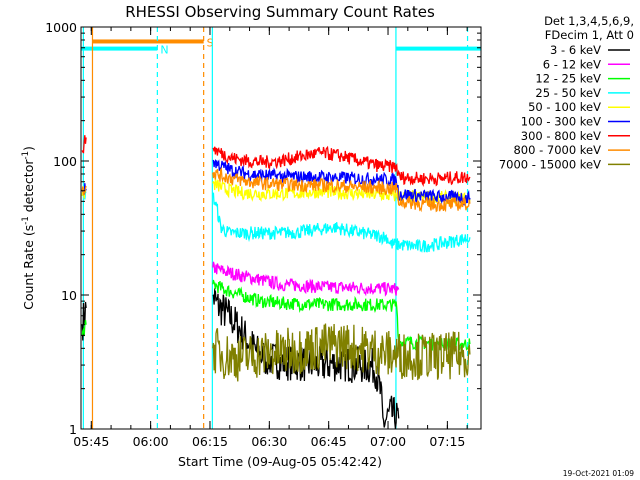  Describe the element at coordinates (561, 136) in the screenshot. I see `legend-label-6: 300 - 800 keV` at that location.